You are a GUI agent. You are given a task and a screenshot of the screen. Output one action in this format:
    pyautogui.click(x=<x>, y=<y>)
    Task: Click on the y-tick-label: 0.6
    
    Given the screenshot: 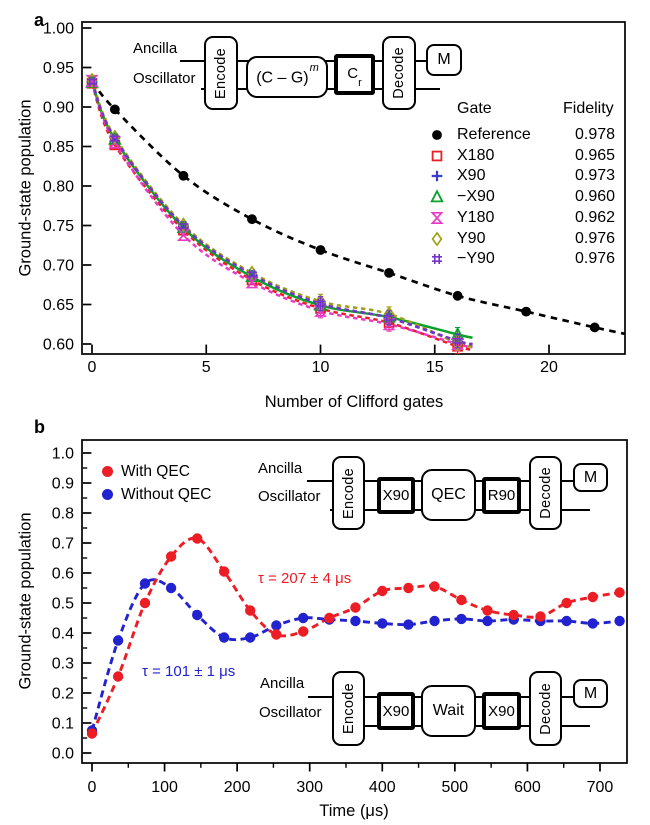 What is the action you would take?
    pyautogui.click(x=63, y=574)
    